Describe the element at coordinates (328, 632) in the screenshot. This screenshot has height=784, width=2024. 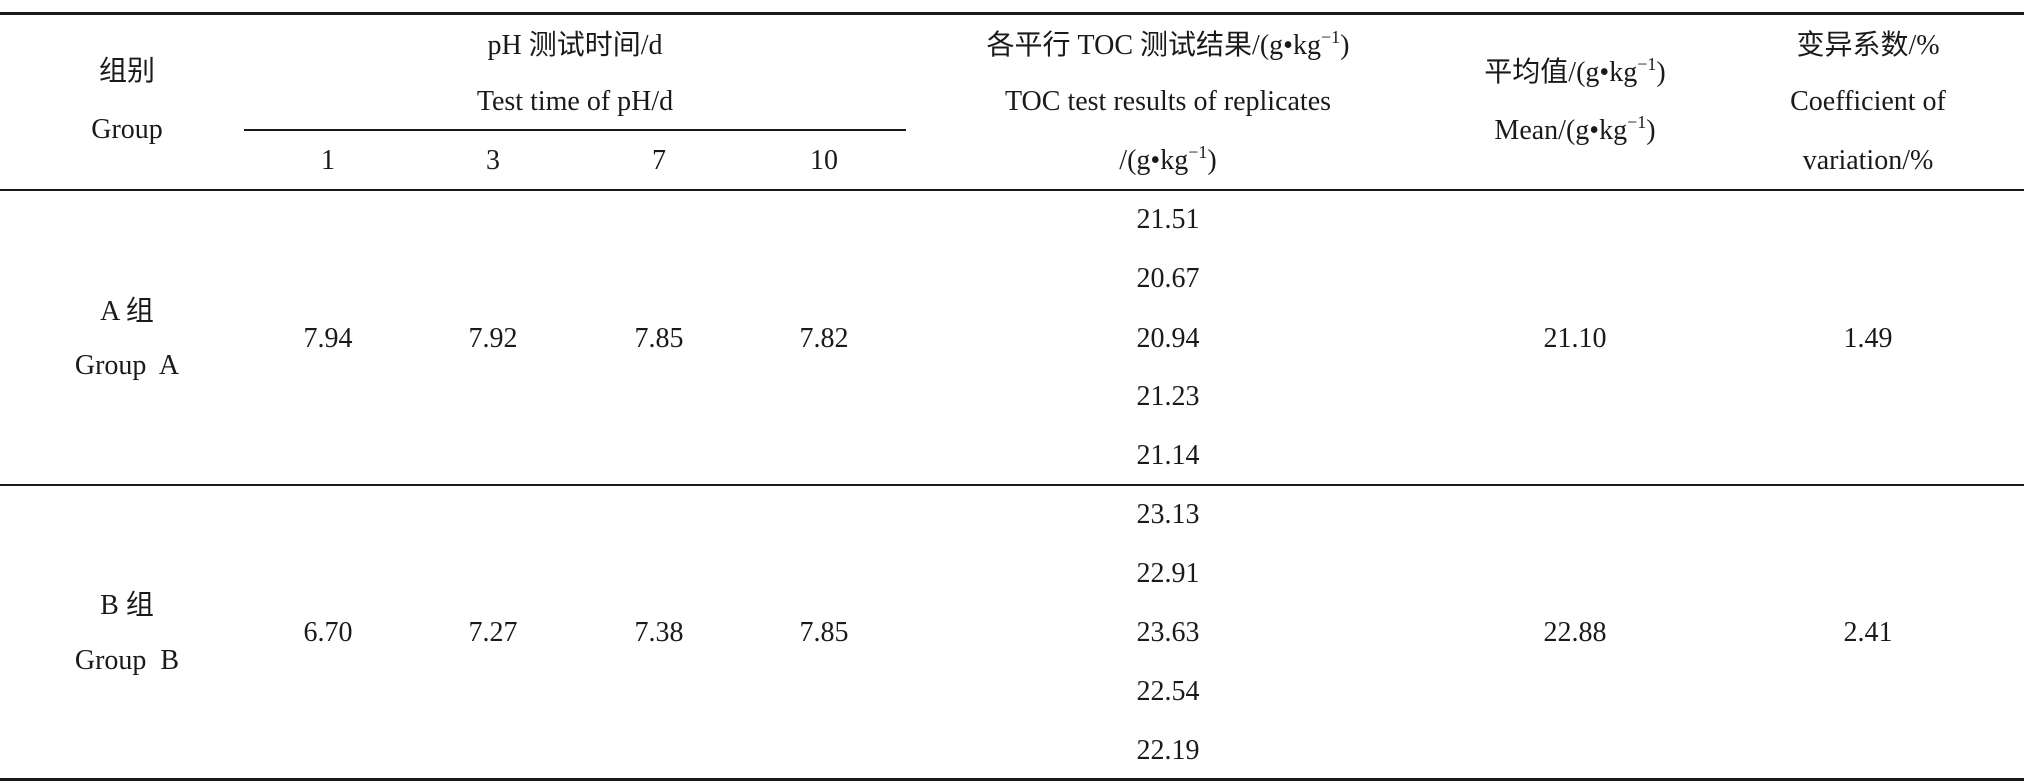
I see `row-b-ph-1: 6.70` at that location.